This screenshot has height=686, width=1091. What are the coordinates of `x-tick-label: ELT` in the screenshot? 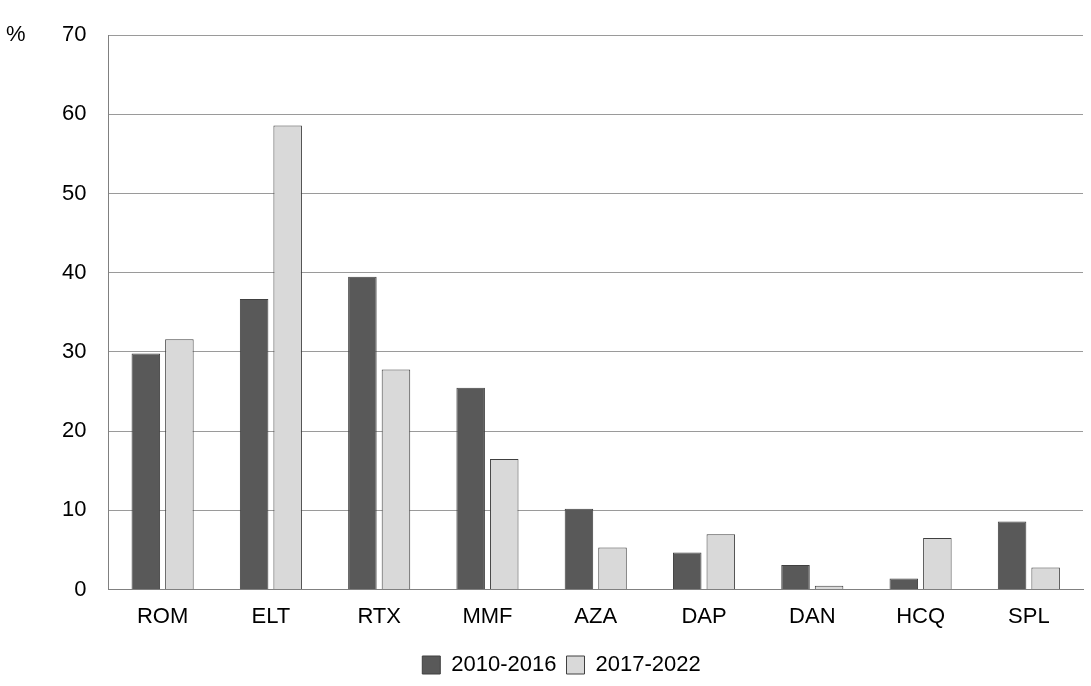 It's located at (271, 615).